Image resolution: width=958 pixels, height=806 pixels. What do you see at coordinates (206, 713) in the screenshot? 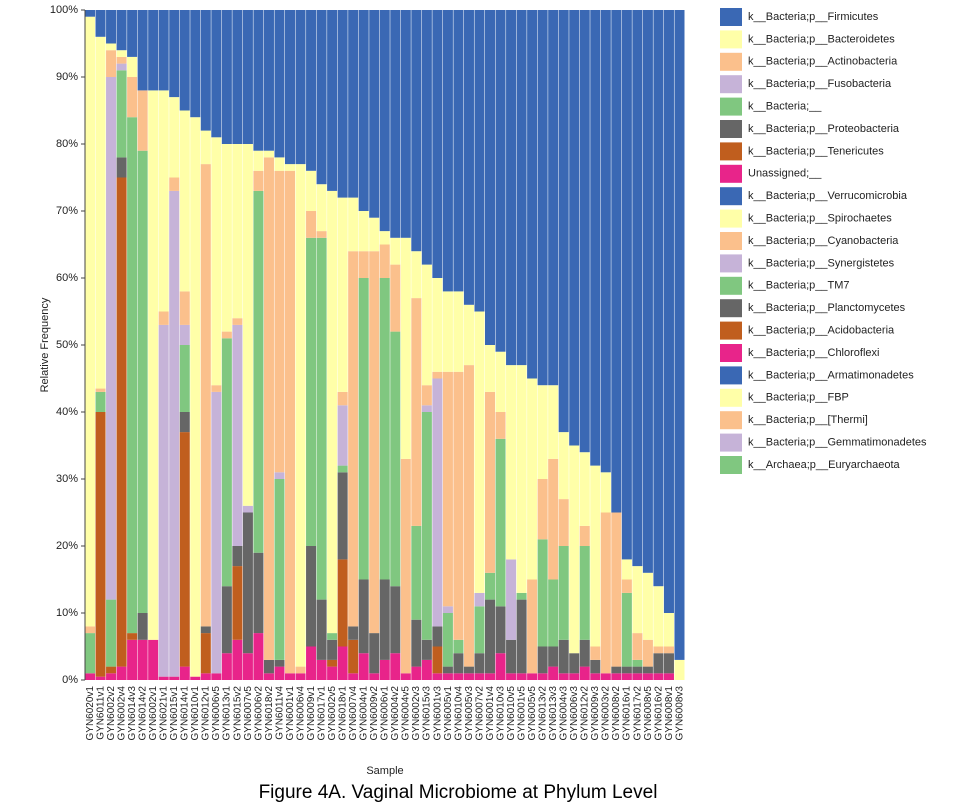
I see `x-tick-label: GYN6012v1` at bounding box center [206, 713].